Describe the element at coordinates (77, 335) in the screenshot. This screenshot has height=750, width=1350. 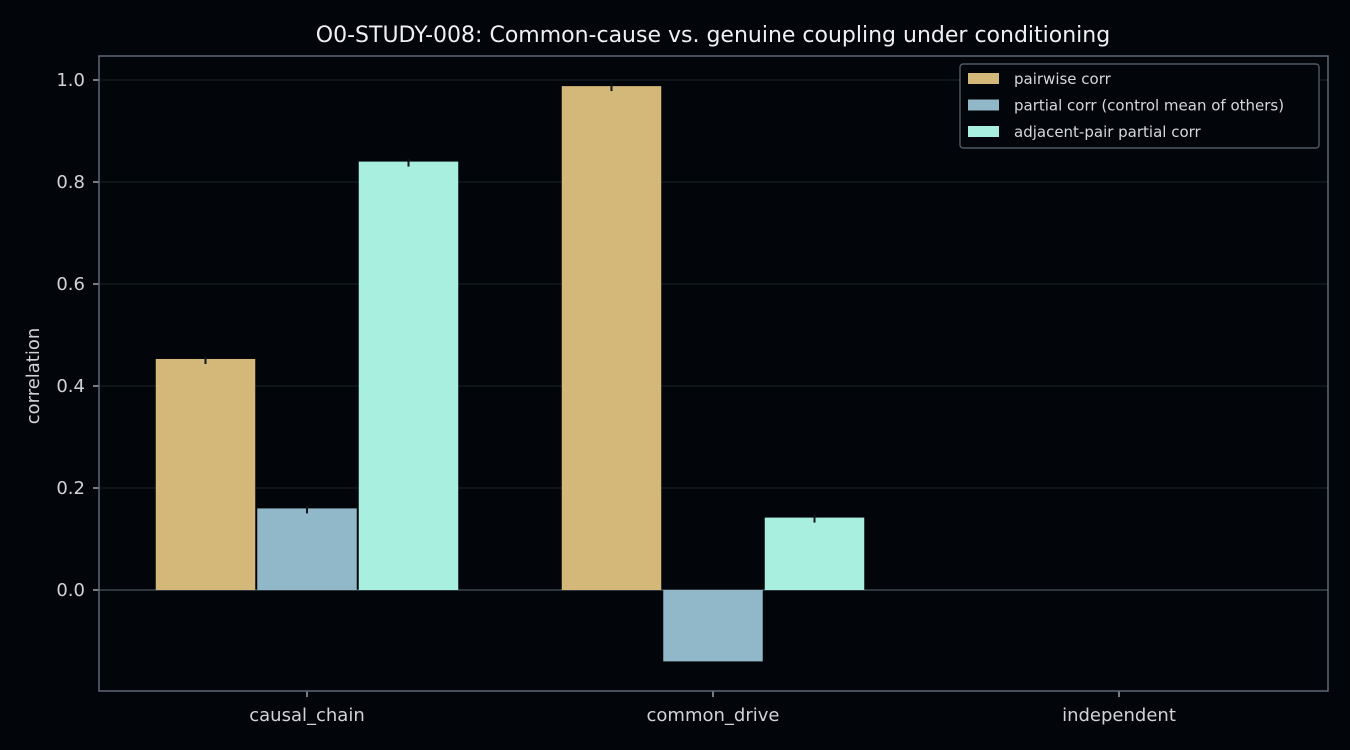
I see `y-axis-ticks: 0.0 0.2 0.4 0.6 0.8 1.0` at that location.